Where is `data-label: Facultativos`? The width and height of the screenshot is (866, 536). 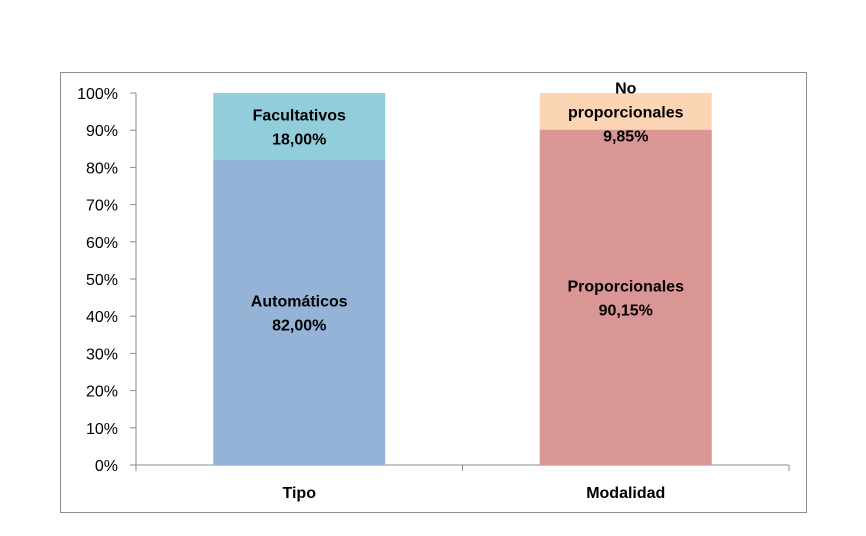 data-label: Facultativos is located at coordinates (299, 115).